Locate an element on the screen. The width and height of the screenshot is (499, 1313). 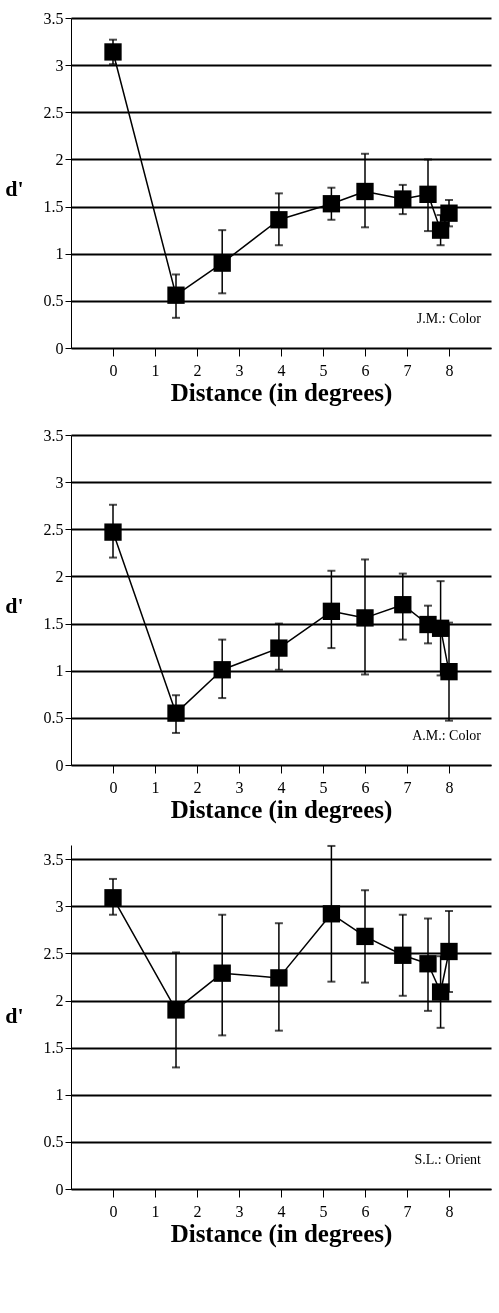
annotation: A.M.: Color is located at coordinates (447, 735).